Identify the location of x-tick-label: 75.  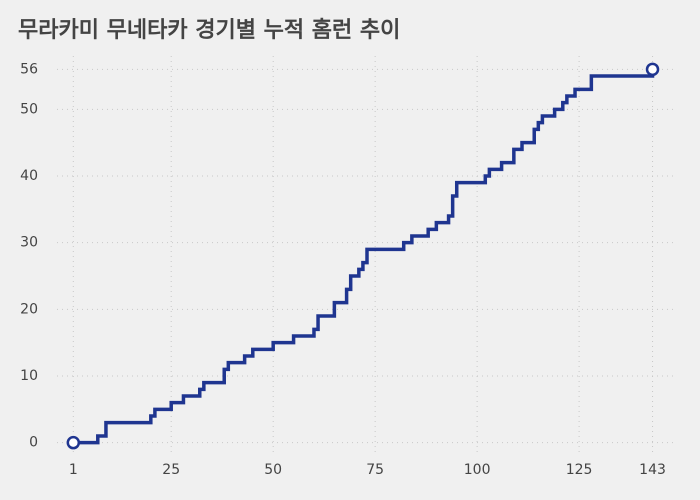
(375, 470).